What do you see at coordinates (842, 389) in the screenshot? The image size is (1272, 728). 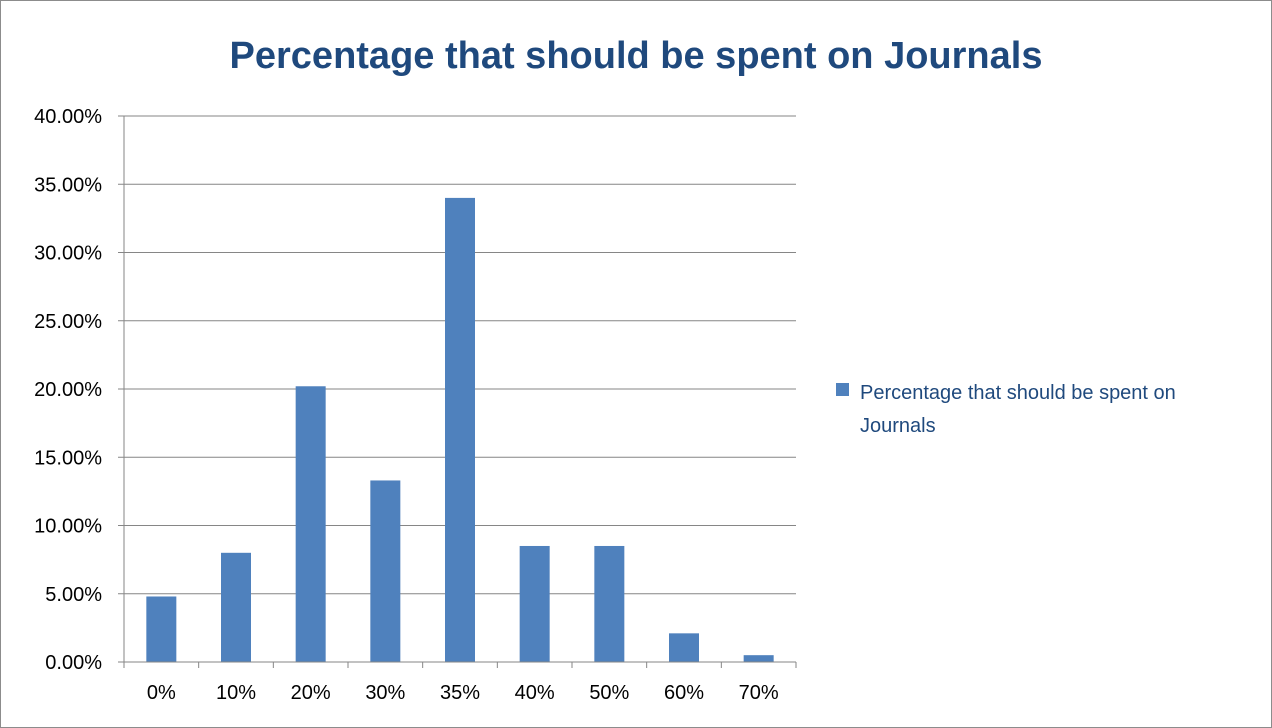 I see `legend-swatch` at bounding box center [842, 389].